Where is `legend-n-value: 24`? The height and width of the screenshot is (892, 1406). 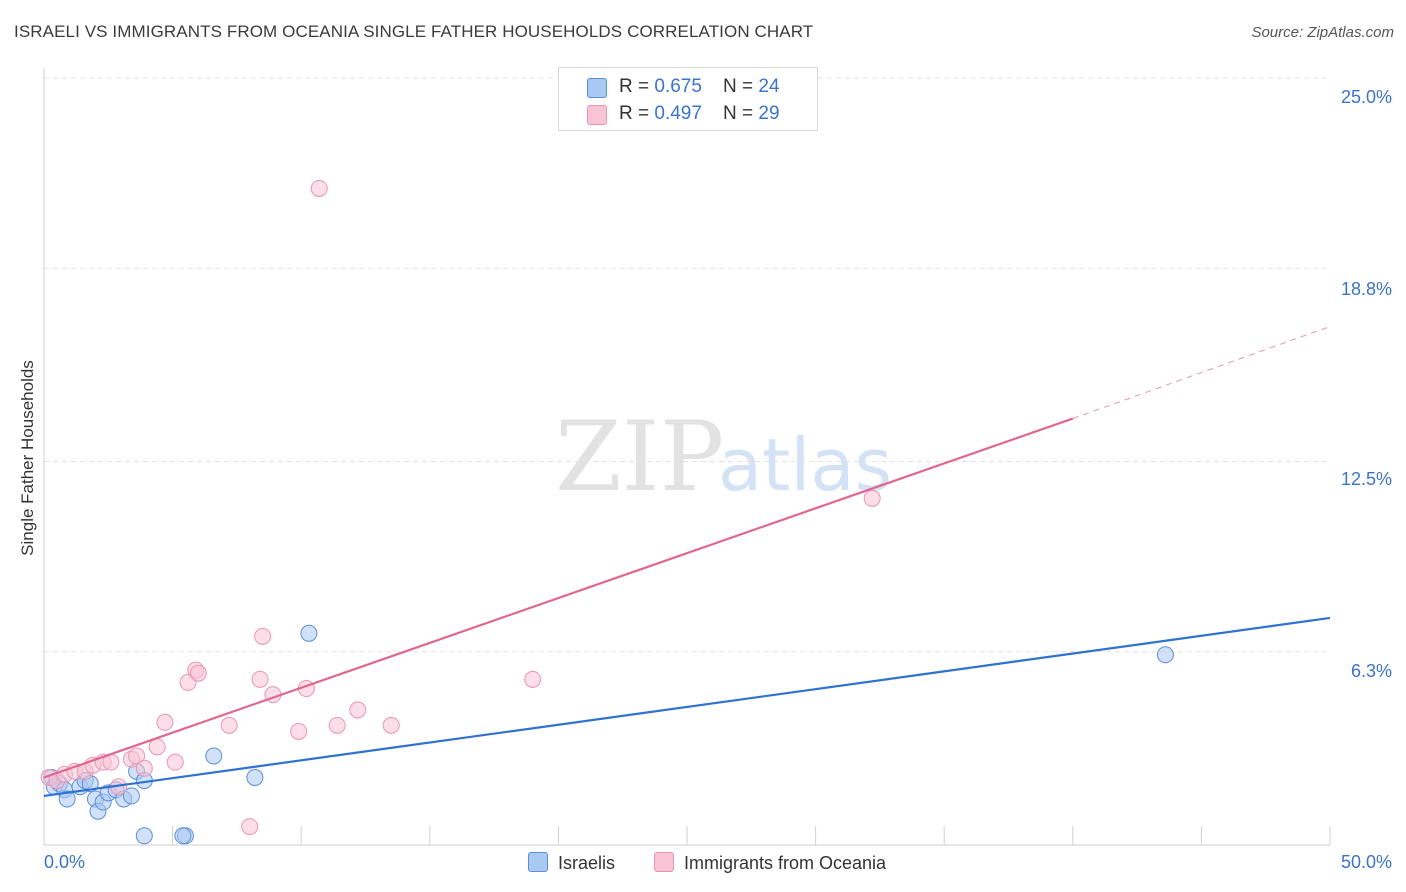
legend-n-value: 24 is located at coordinates (769, 86).